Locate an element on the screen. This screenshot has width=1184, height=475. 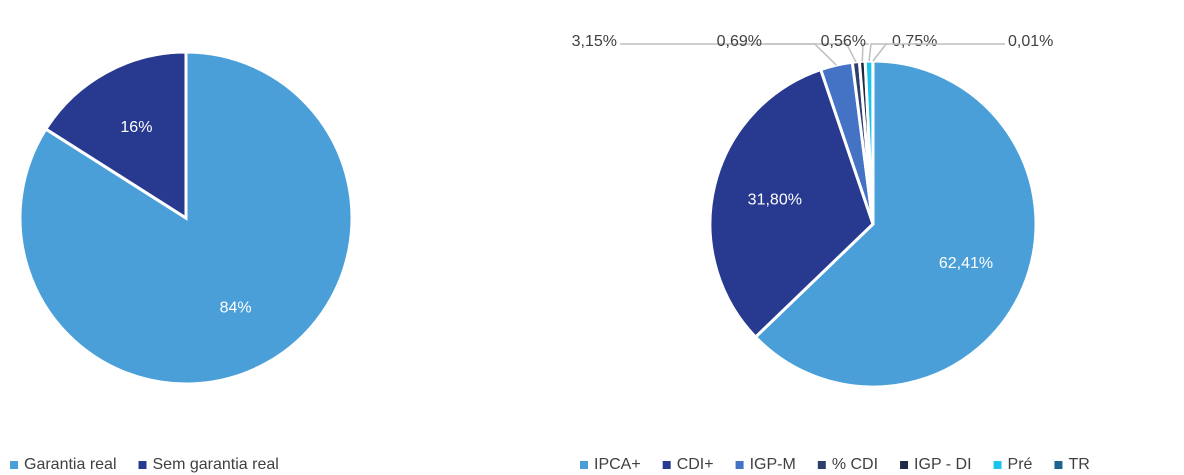
legend-label: Pré is located at coordinates (1020, 464).